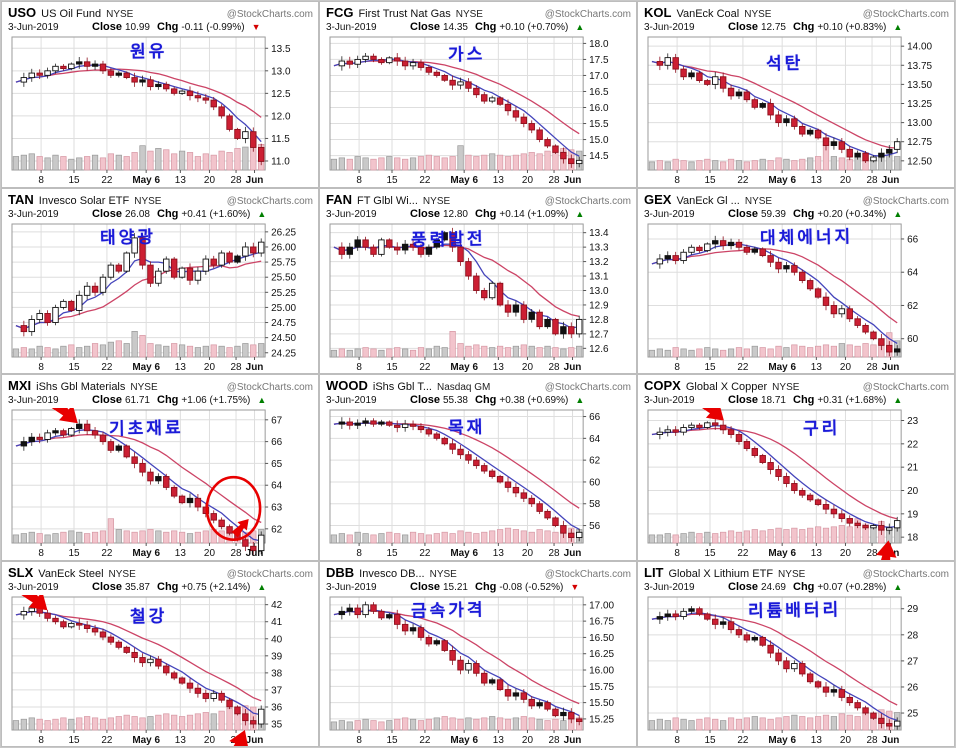  I want to click on gridlines, so click(138, 476).